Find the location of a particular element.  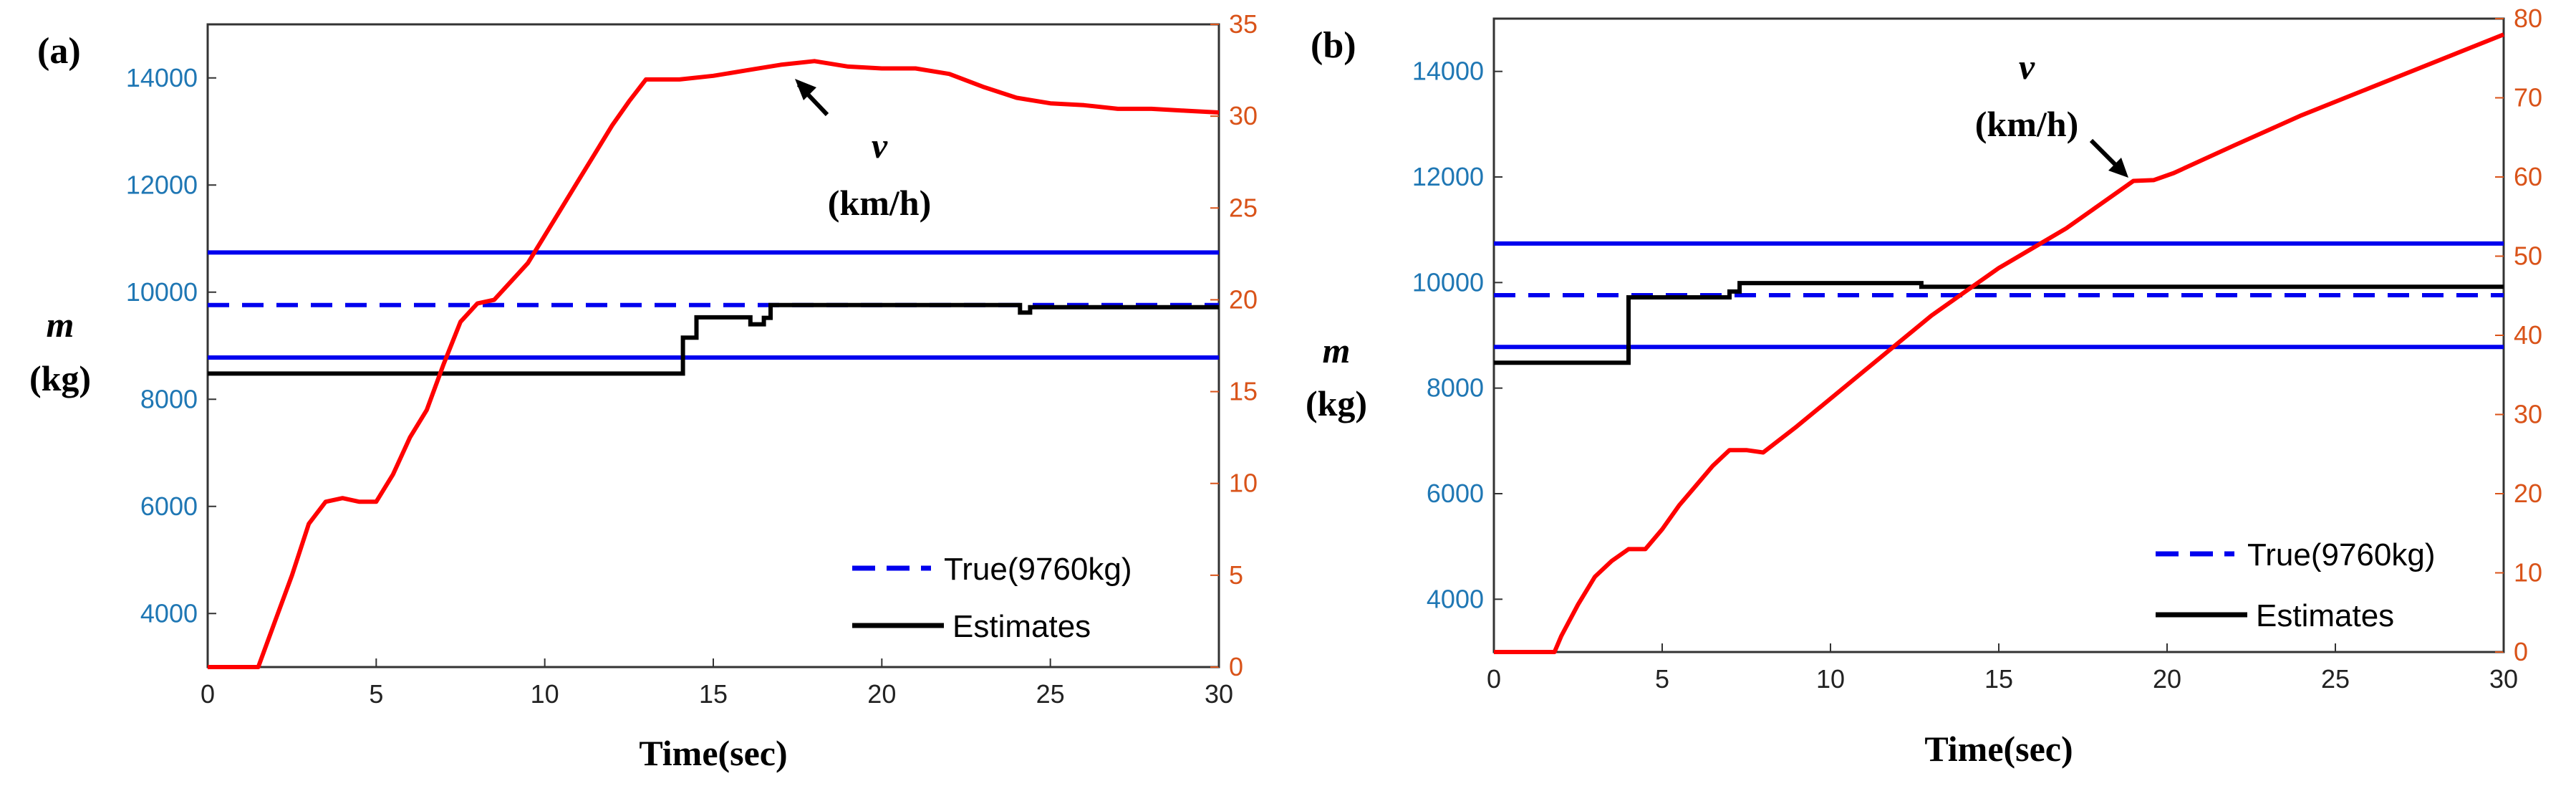

right-tick-label: 15 is located at coordinates (1243, 391).